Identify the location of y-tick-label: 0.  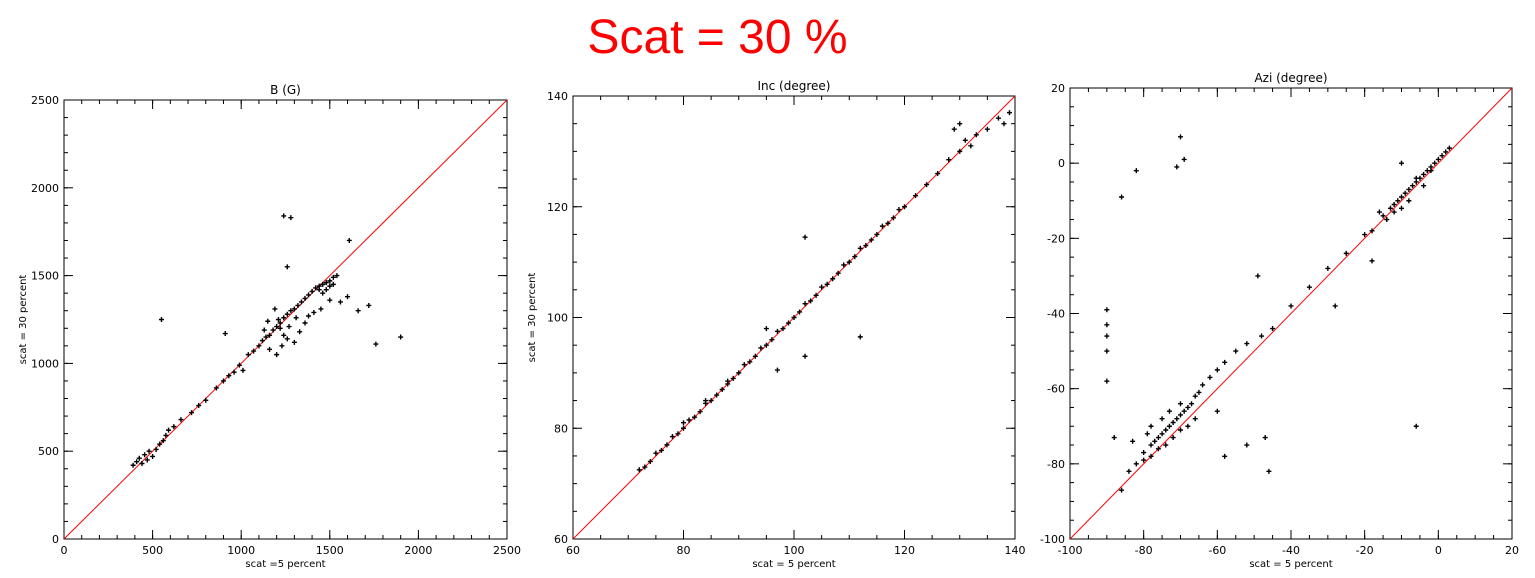
(1061, 163).